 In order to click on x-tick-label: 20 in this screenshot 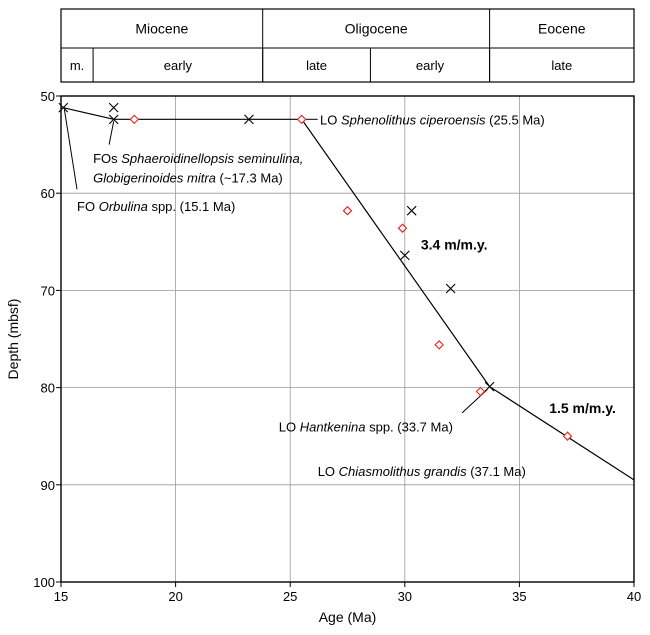, I will do `click(175, 596)`.